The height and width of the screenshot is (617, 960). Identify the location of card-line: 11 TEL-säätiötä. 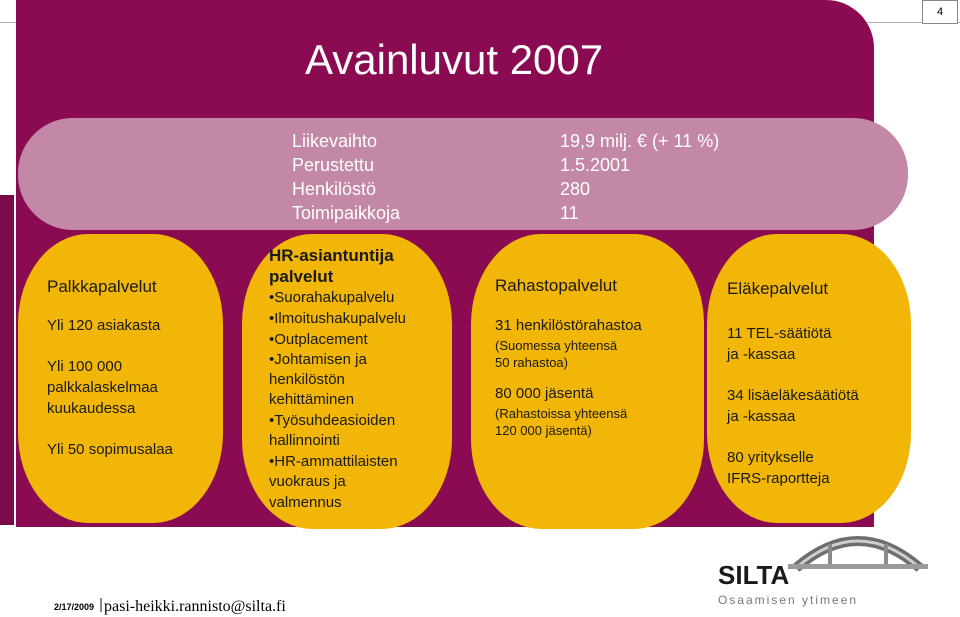
(779, 333).